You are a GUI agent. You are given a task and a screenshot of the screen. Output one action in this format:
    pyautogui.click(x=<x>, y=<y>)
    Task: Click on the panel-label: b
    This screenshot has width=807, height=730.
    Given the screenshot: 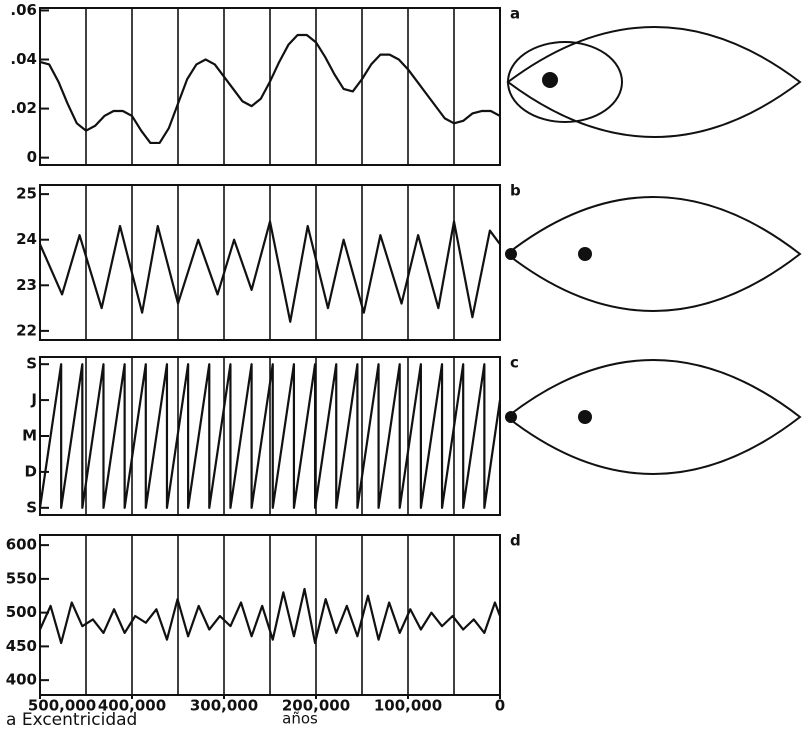 What is the action you would take?
    pyautogui.click(x=515, y=191)
    